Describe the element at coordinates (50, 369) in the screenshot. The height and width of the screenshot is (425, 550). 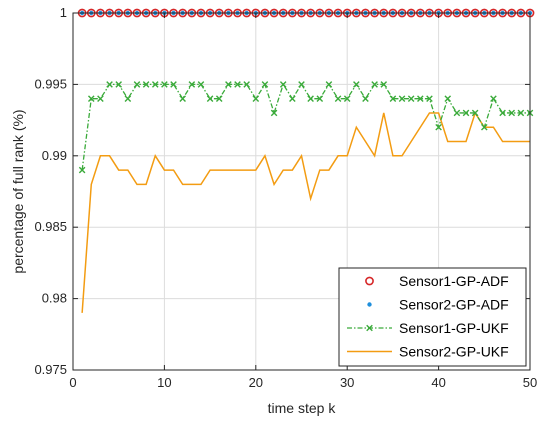
I see `y-tick-label: 0.975` at that location.